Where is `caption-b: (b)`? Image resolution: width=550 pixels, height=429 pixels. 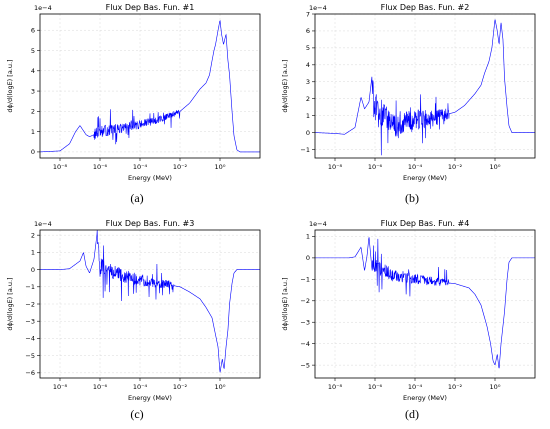
caption-b: (b) is located at coordinates (412, 198).